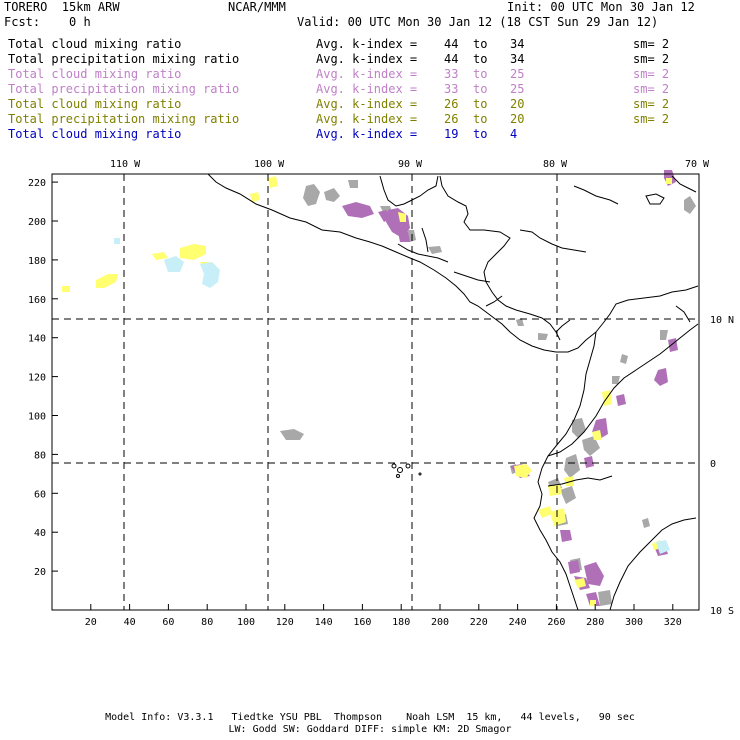  I want to click on x-tick-label: 20, so click(91, 622).